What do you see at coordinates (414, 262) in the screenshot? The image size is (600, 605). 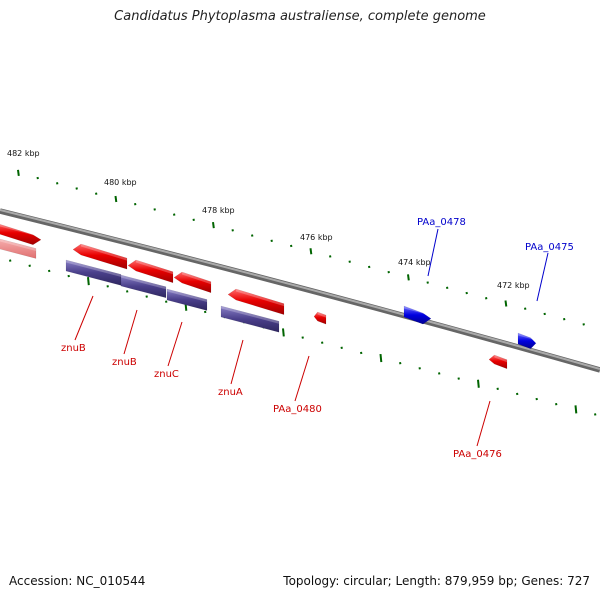 I see `kbp-label: 474 kbp` at bounding box center [414, 262].